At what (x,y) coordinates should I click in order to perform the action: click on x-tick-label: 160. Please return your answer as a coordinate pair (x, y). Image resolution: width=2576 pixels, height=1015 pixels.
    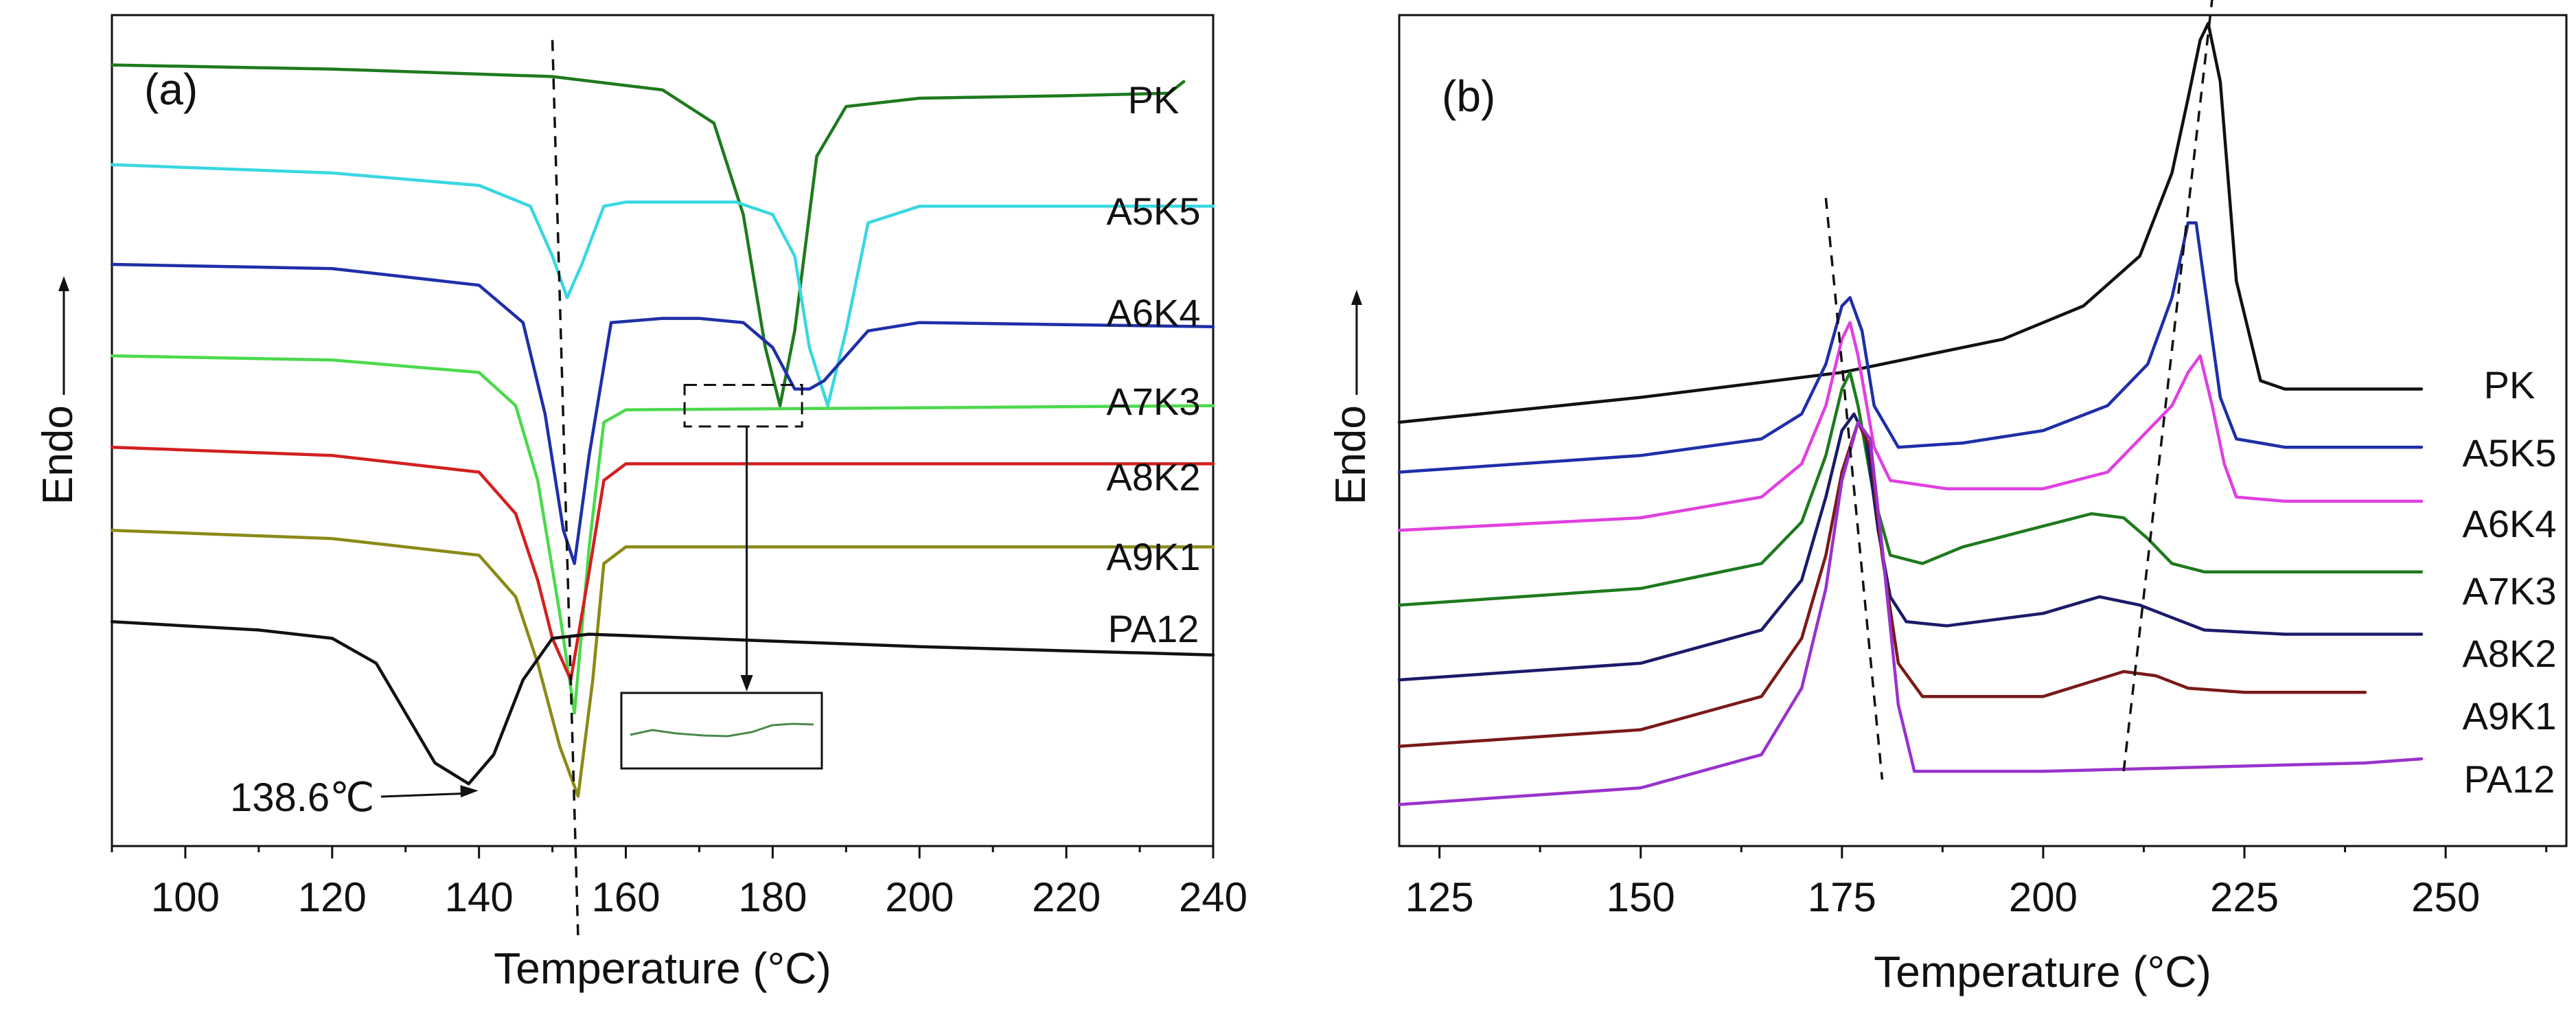
    Looking at the image, I should click on (625, 897).